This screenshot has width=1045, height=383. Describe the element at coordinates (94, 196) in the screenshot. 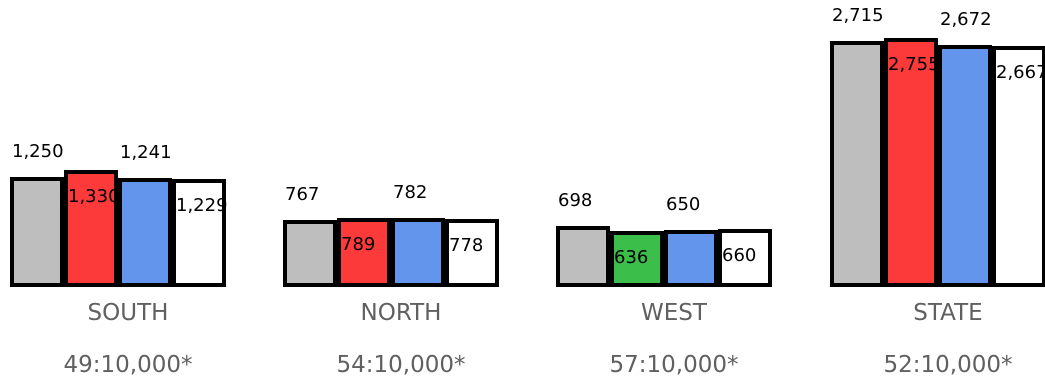

I see `data-label-south-2: 1,330` at that location.